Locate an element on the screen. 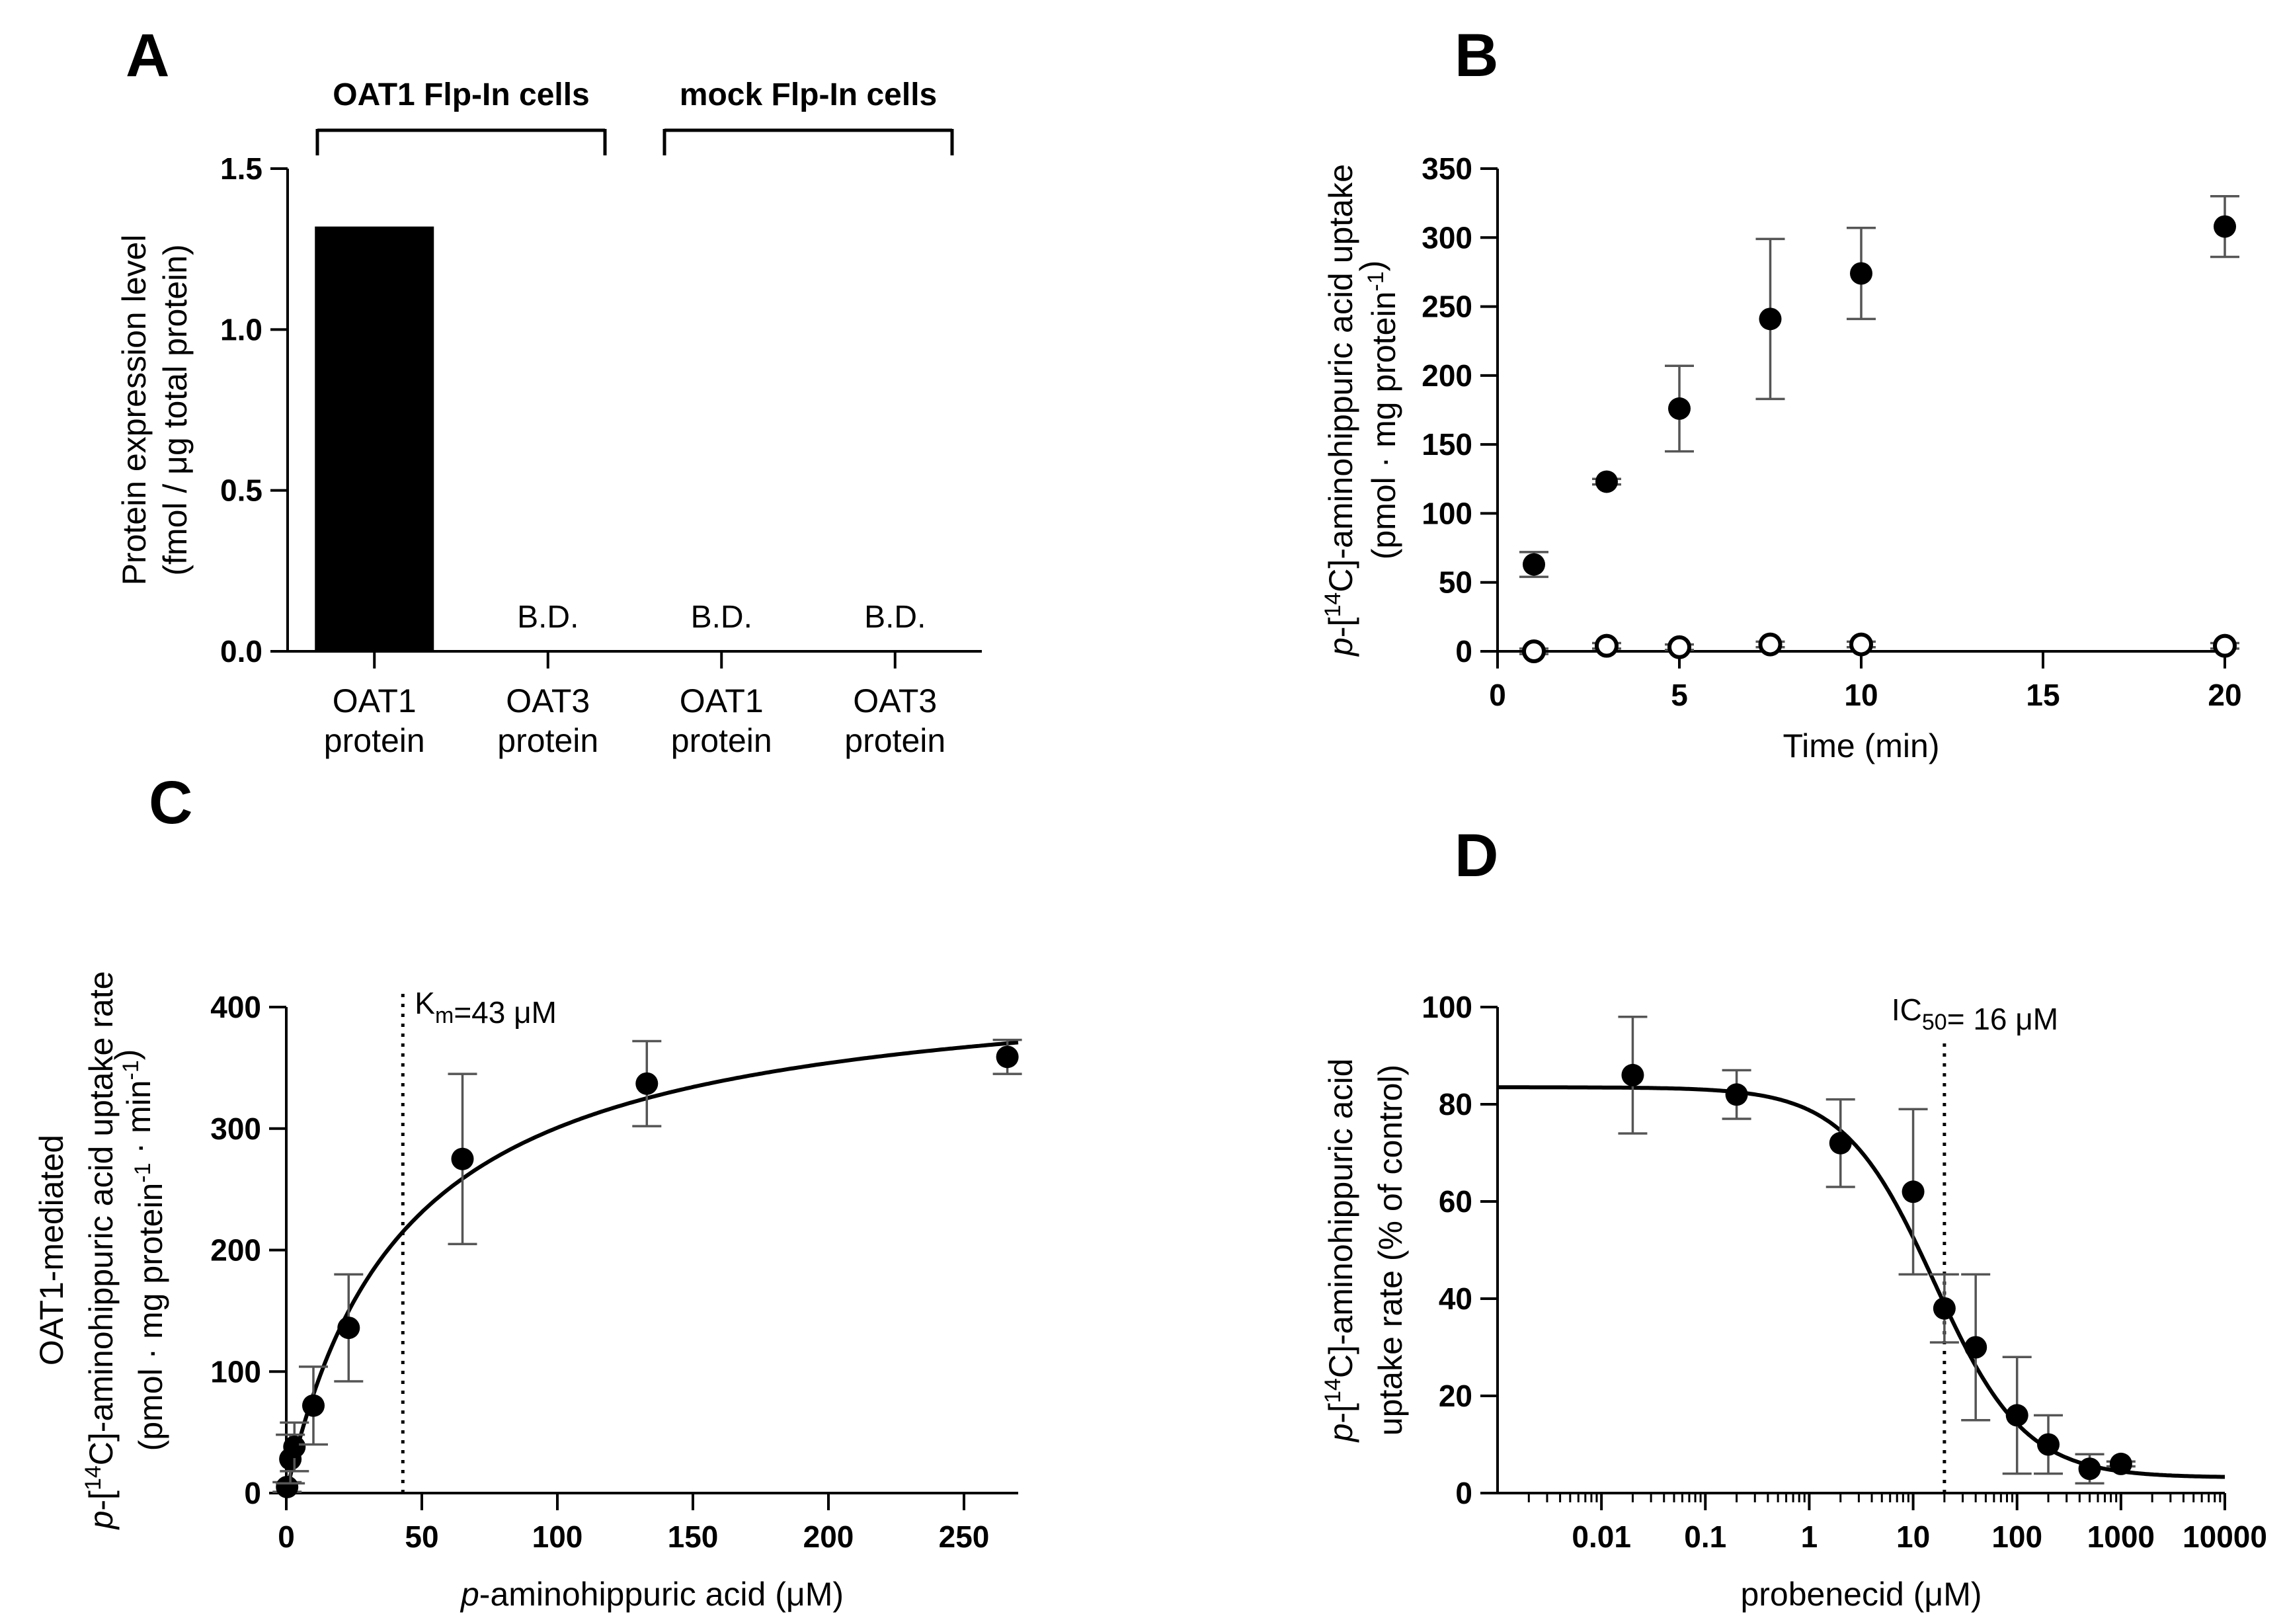  panel-label-a: A is located at coordinates (148, 55).